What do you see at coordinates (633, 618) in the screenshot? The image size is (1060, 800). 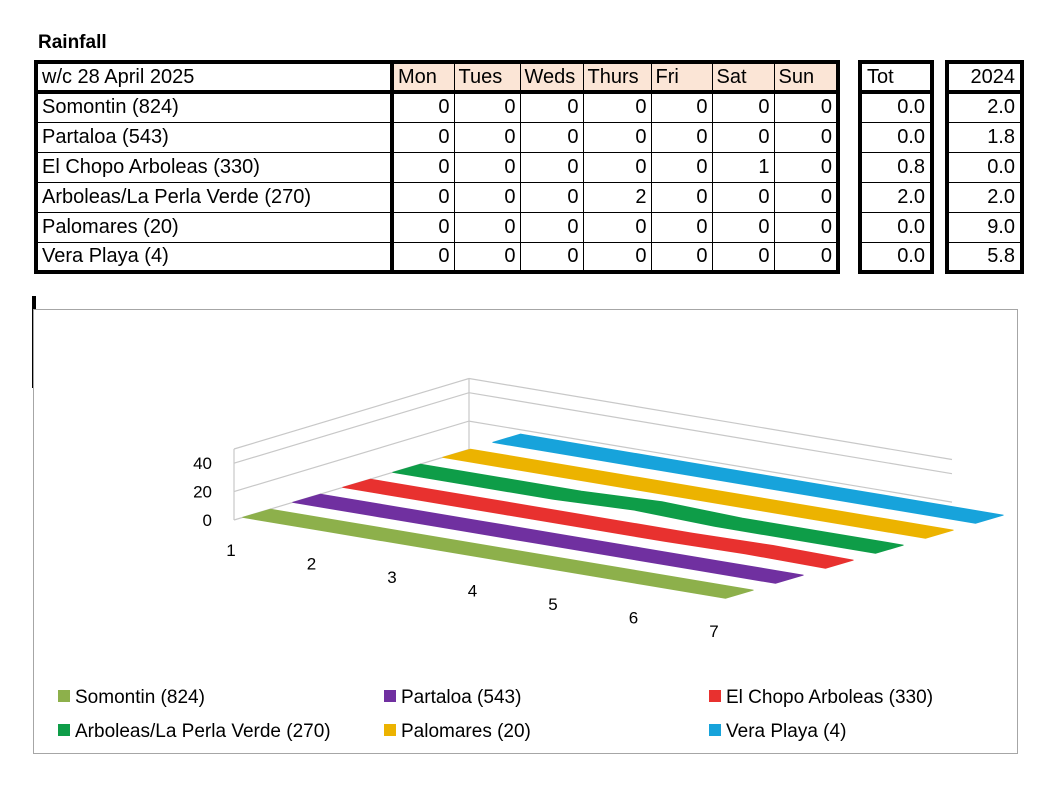 I see `x-tick-label: 6` at bounding box center [633, 618].